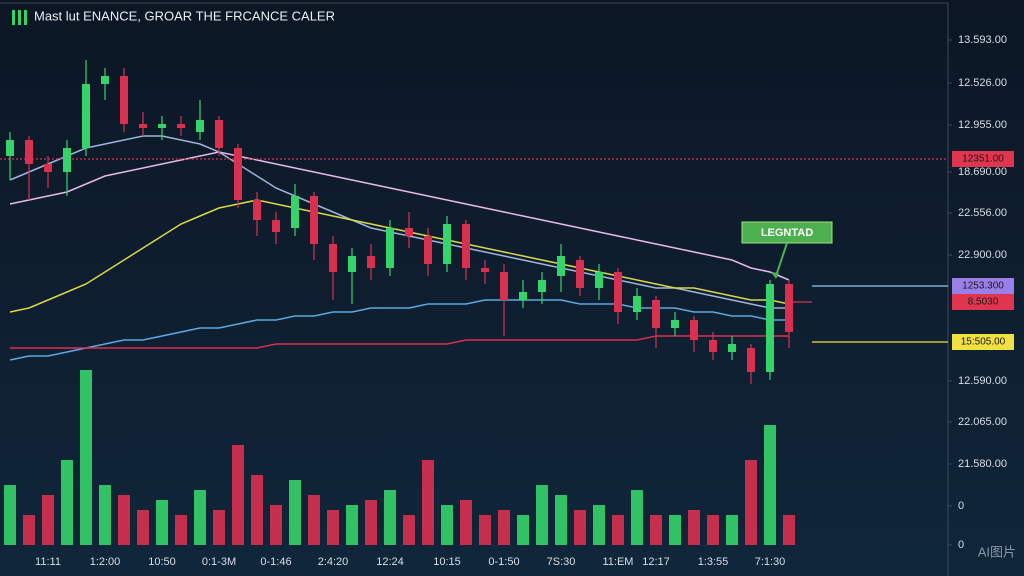 The height and width of the screenshot is (576, 1024). Describe the element at coordinates (162, 562) in the screenshot. I see `x-tick-label: 10:50` at that location.